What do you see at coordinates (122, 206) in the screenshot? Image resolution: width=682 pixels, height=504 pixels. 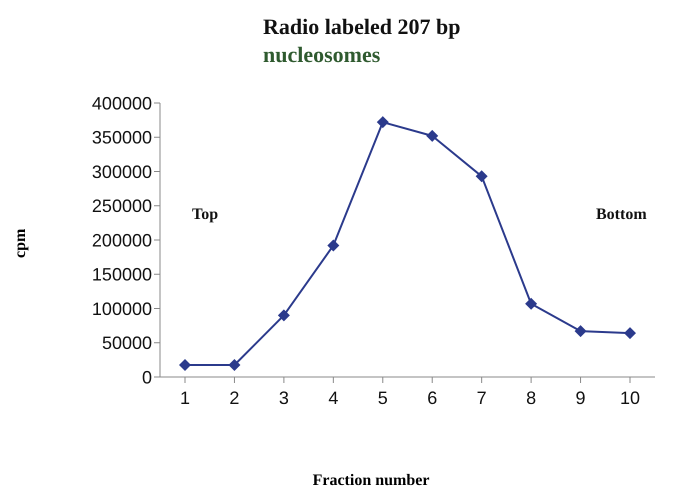 I see `y-tick-label: 250000` at bounding box center [122, 206].